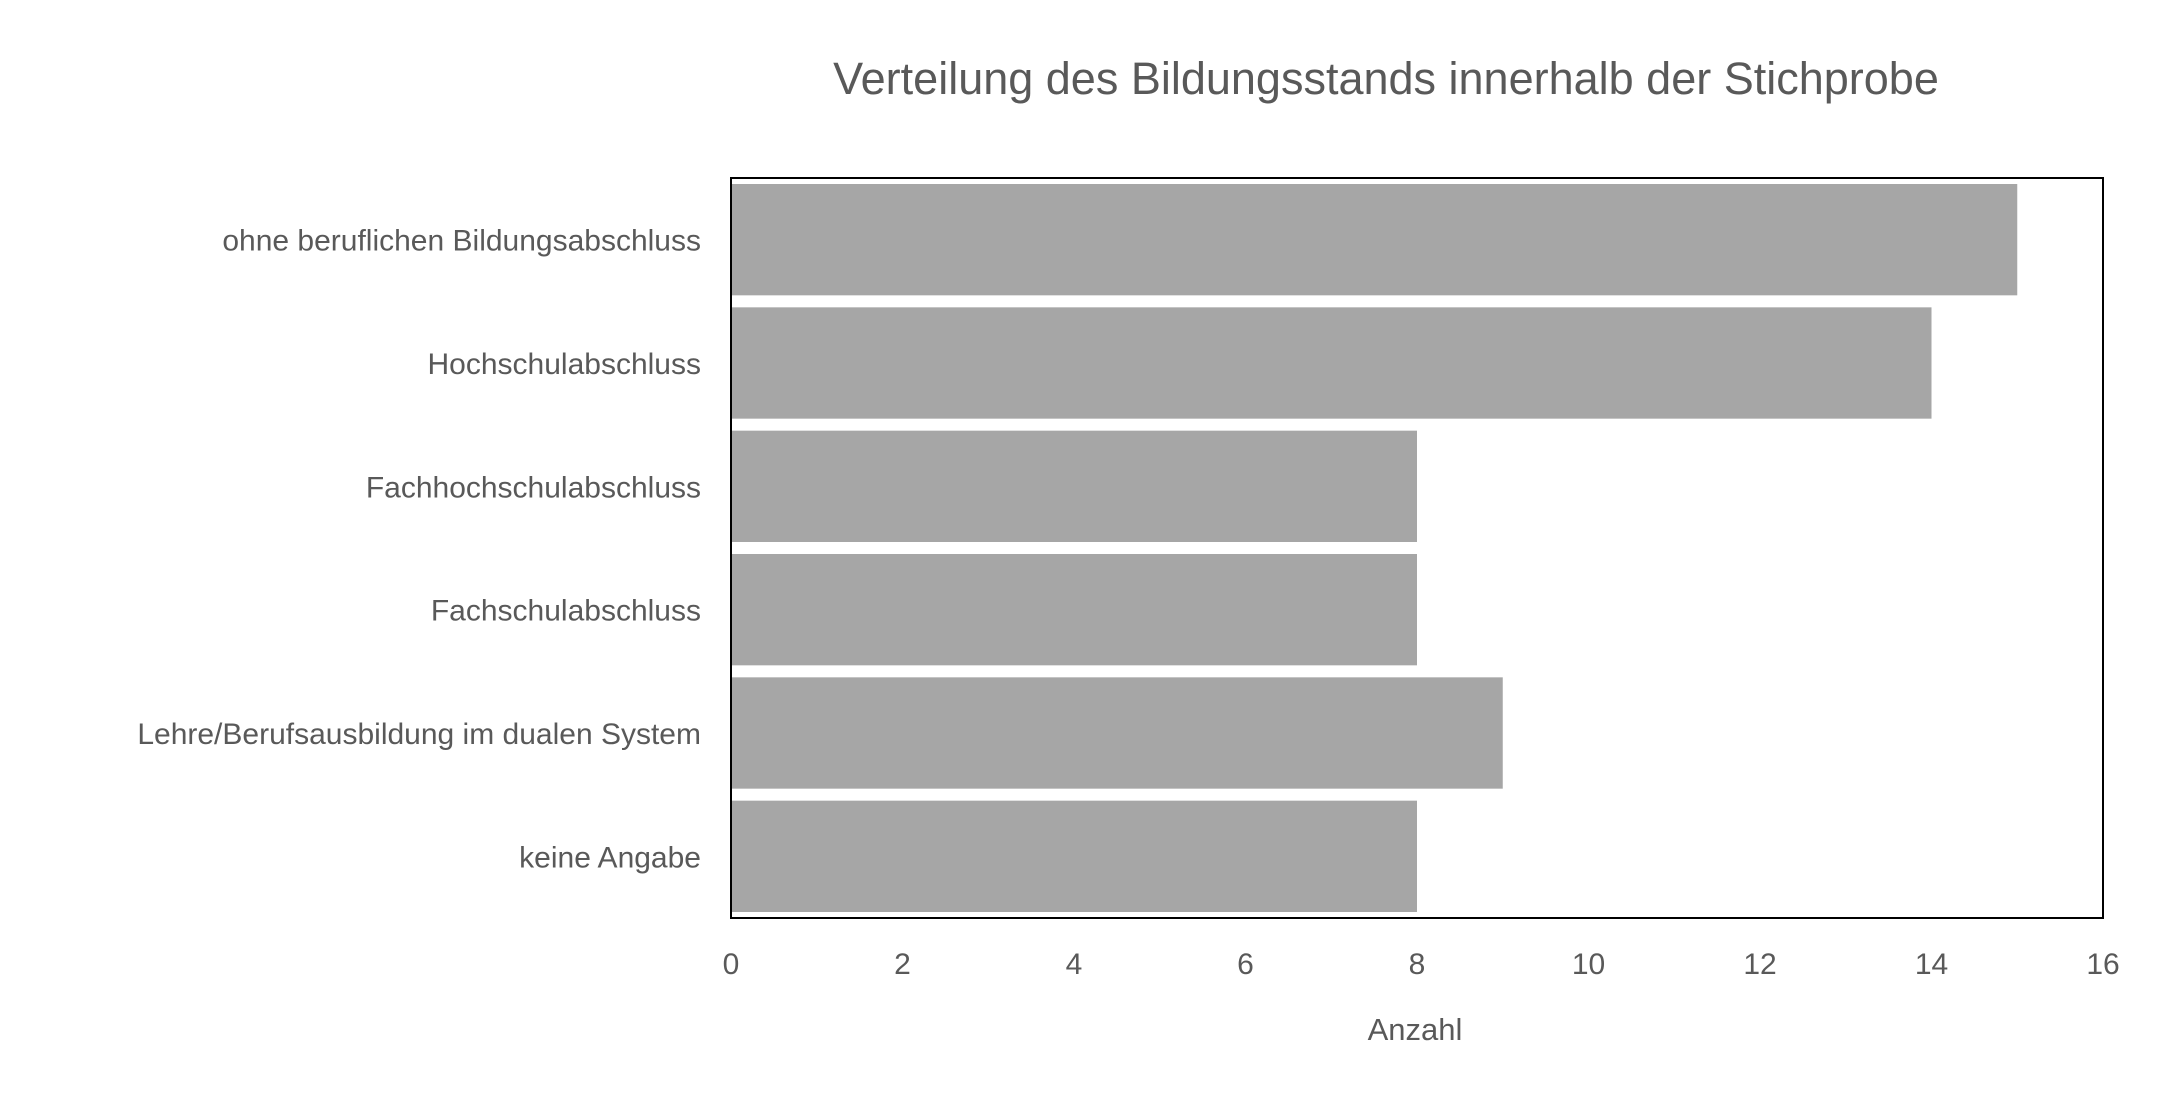  Describe the element at coordinates (461, 241) in the screenshot. I see `category-label-0: ohne beruflichen Bildungsabschluss` at that location.